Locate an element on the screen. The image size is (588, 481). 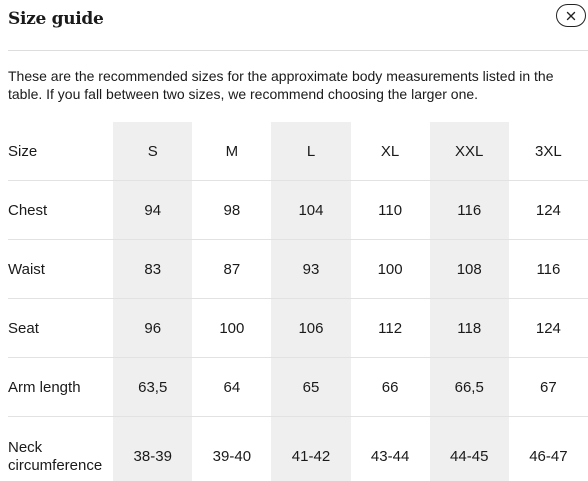
table-cell: 67 is located at coordinates (548, 387).